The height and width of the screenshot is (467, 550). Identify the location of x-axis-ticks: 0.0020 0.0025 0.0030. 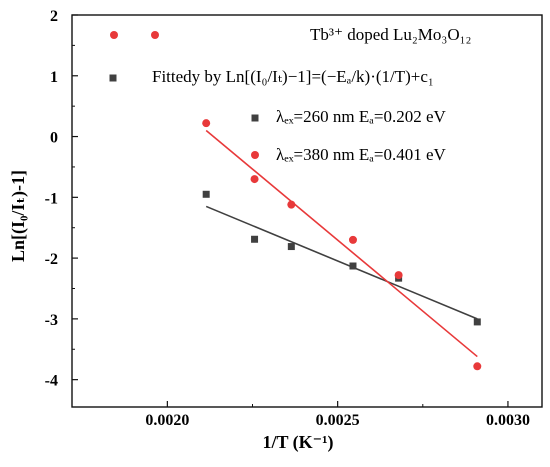
(337, 415).